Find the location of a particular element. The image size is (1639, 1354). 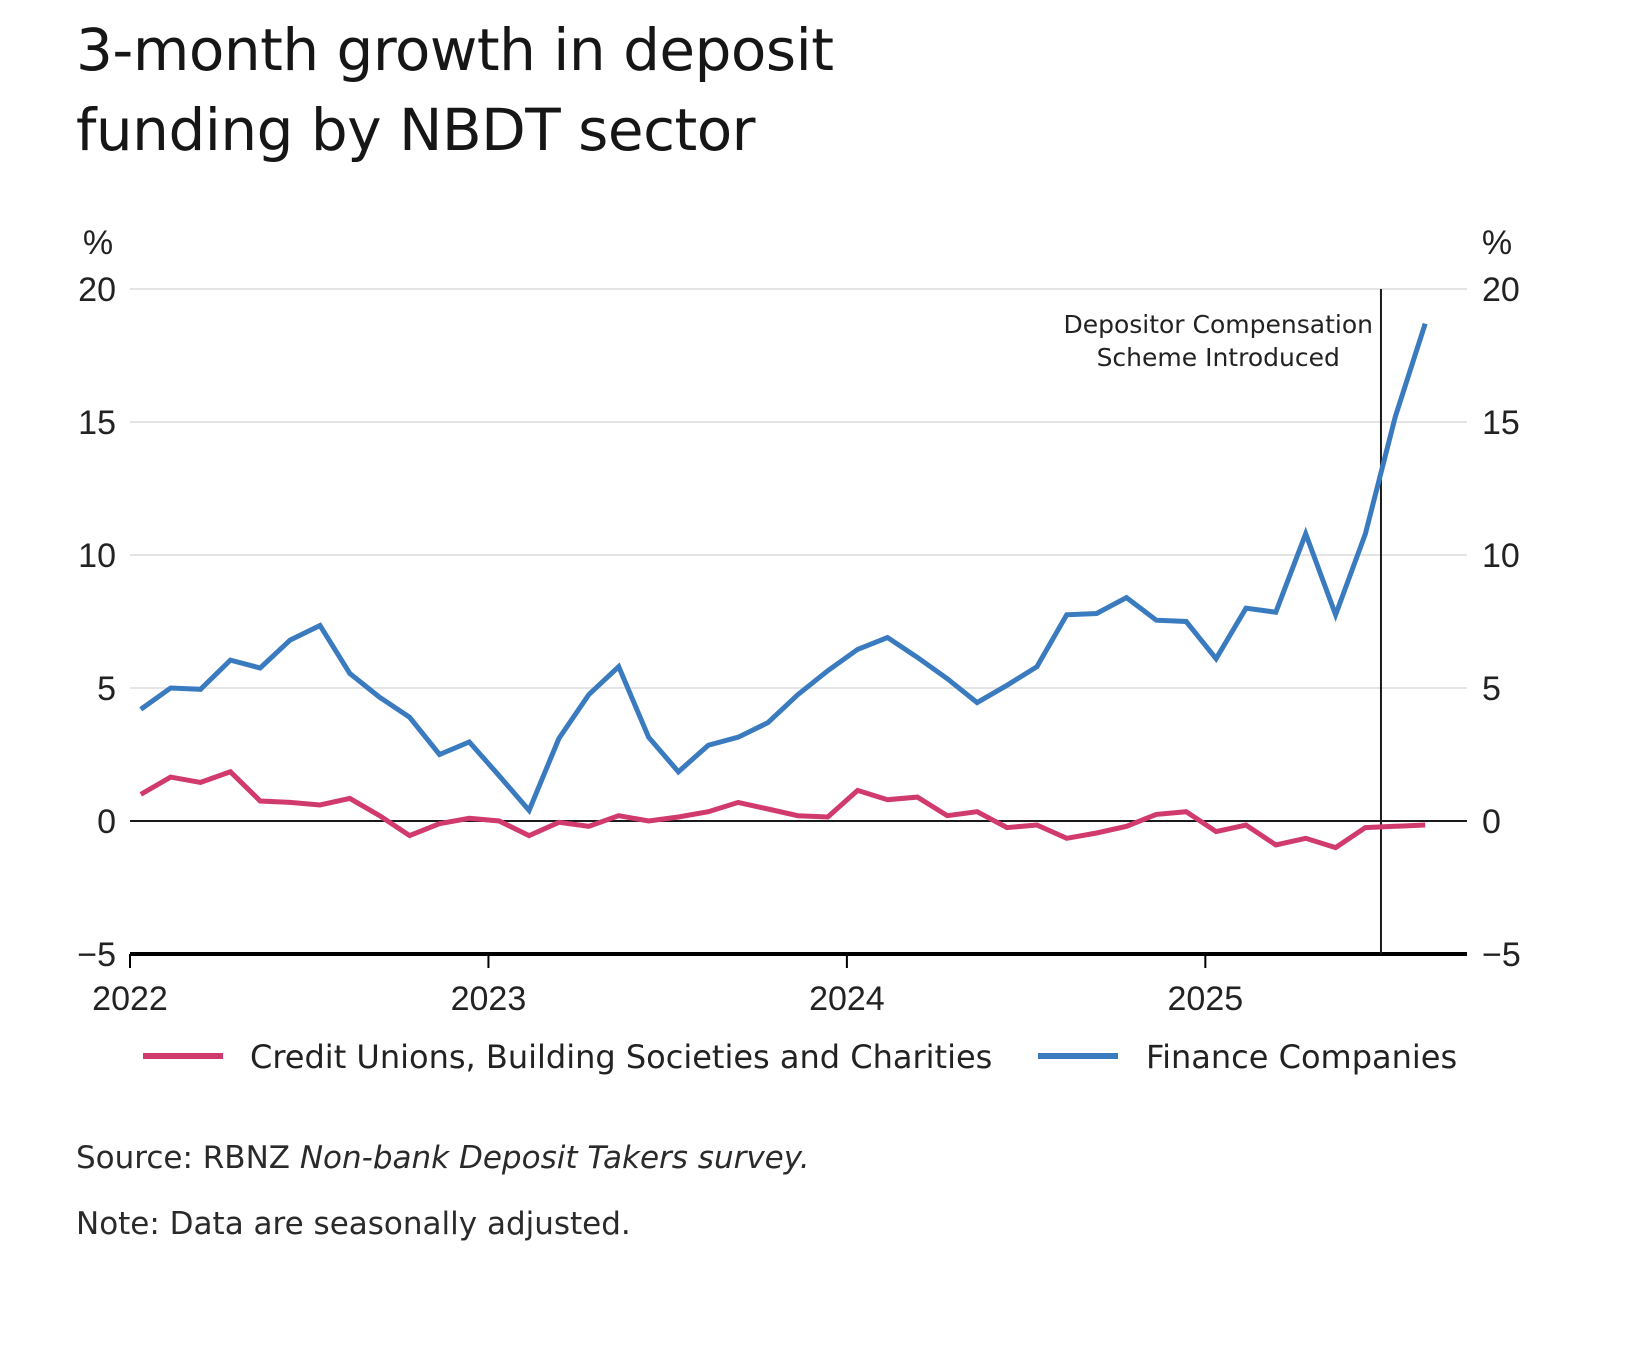

policy-annotation-text: Scheme Introduced is located at coordinates (1218, 357).